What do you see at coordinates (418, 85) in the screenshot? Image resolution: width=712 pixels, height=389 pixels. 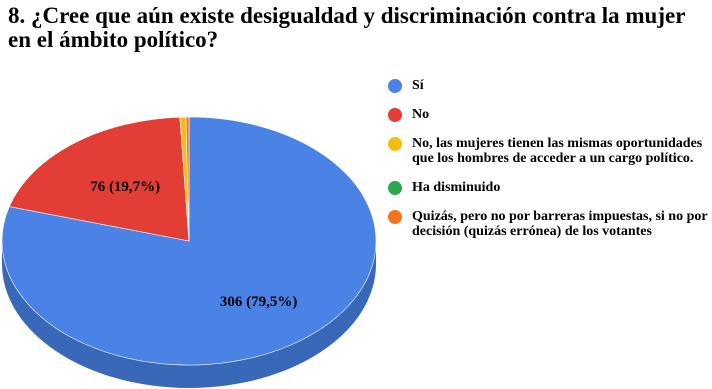 I see `legend-label-0: Sí` at bounding box center [418, 85].